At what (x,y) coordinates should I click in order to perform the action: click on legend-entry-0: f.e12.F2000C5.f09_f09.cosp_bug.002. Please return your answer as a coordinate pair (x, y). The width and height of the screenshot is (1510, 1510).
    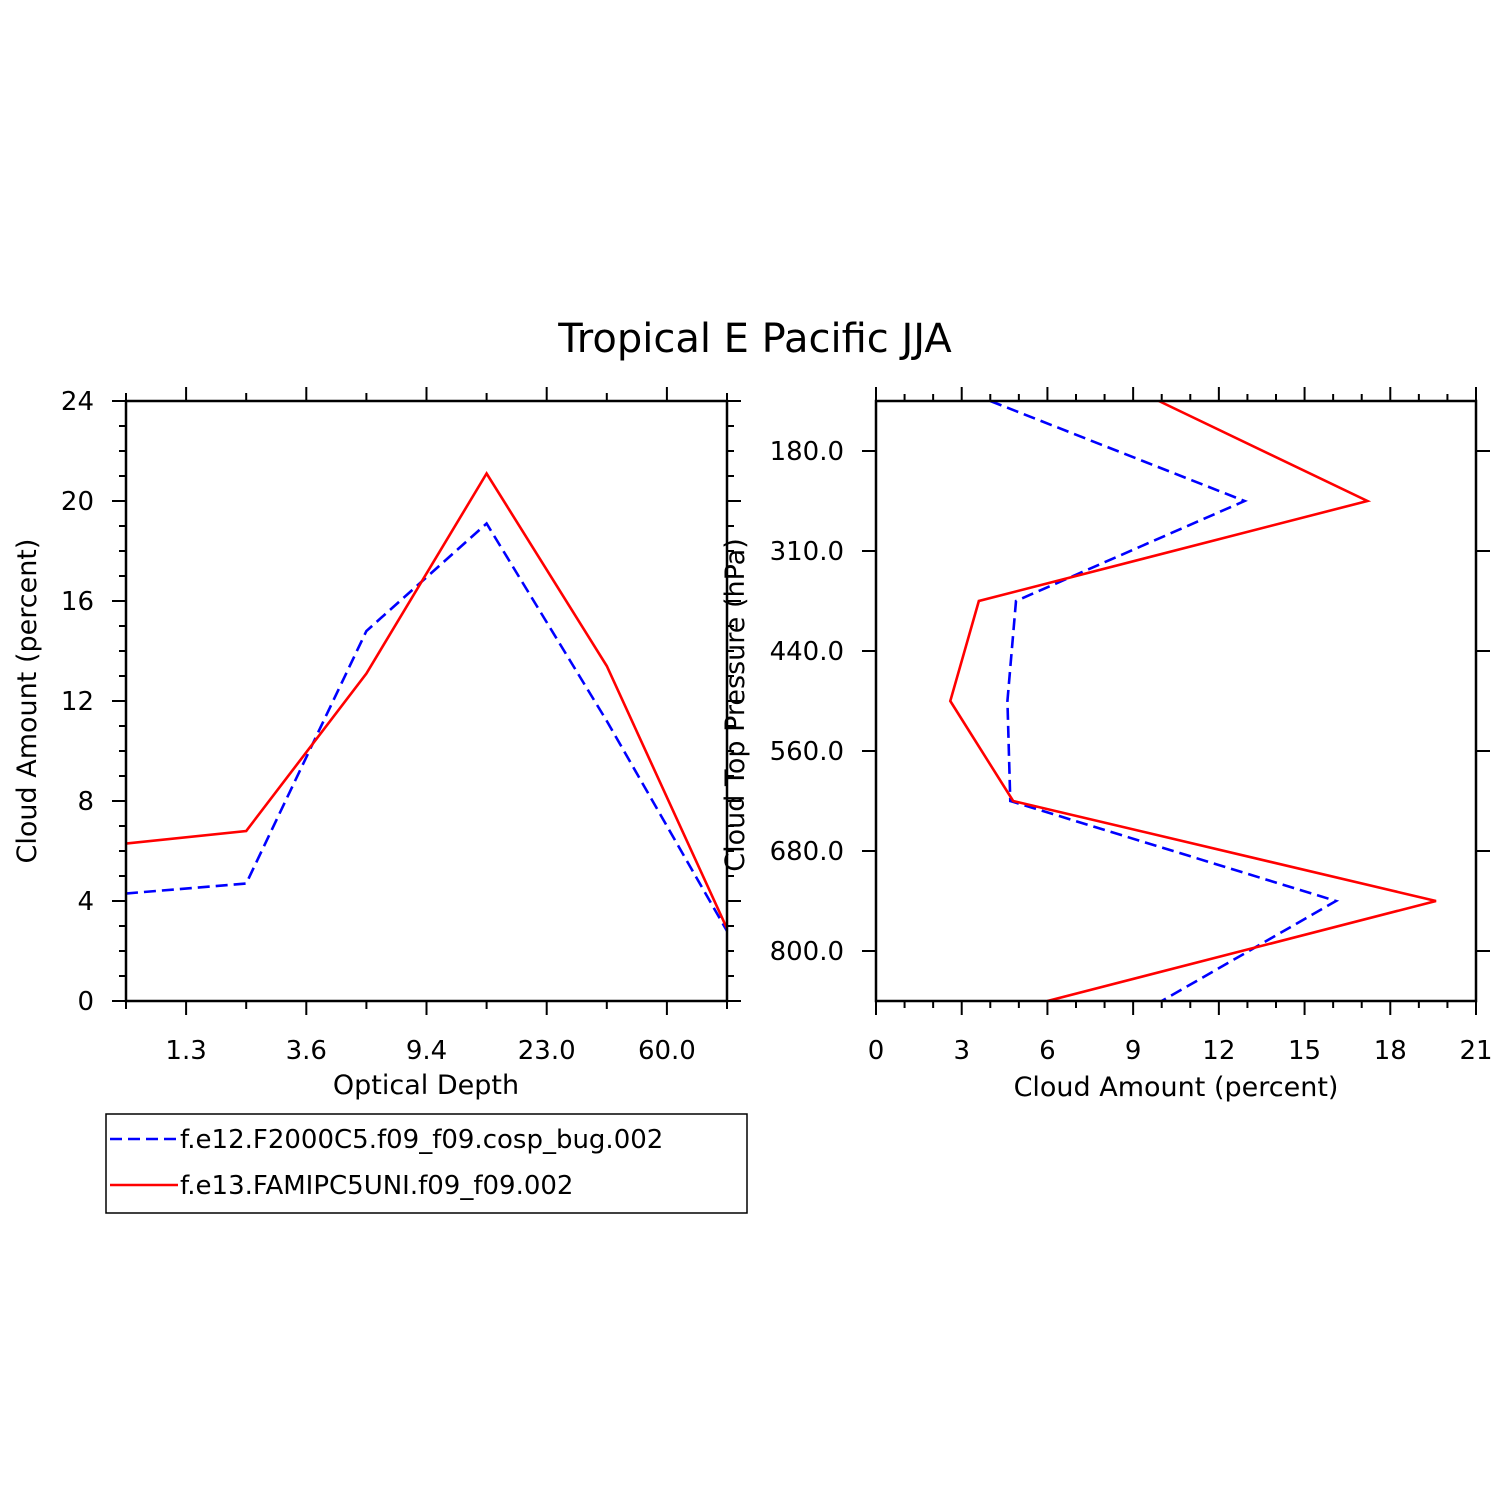
    Looking at the image, I should click on (386, 1140).